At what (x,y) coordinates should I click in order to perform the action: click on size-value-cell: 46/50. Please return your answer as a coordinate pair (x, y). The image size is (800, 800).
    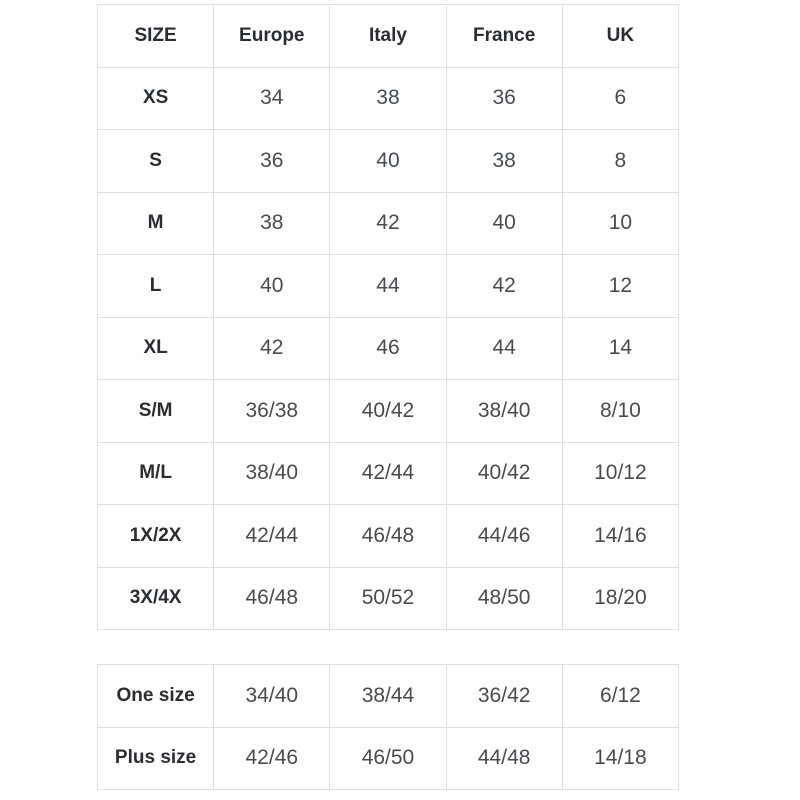
    Looking at the image, I should click on (388, 758).